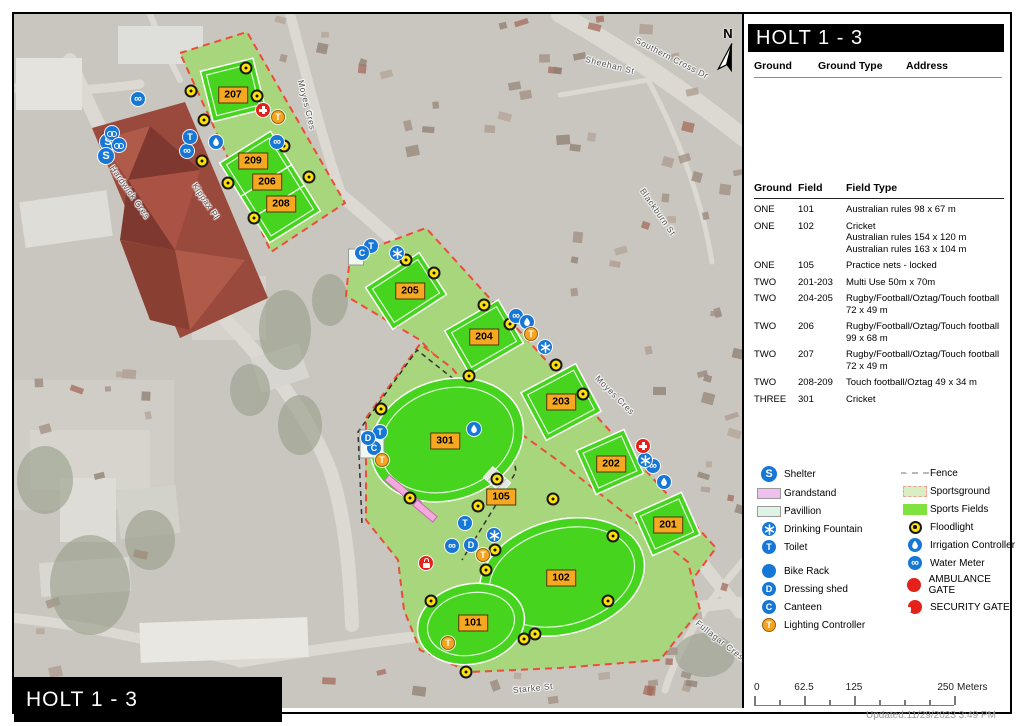 The image size is (1024, 726). I want to click on street-label: Fullagar Cres, so click(718, 640).